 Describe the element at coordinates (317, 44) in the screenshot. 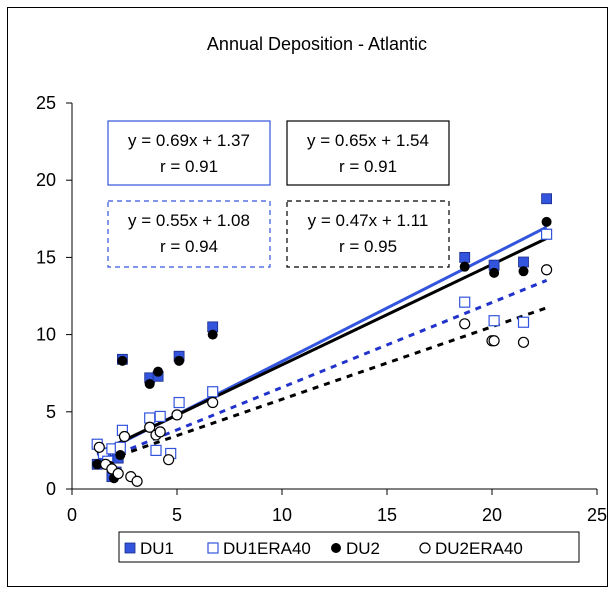

I see `chart-title: Annual Deposition - Atlantic` at that location.